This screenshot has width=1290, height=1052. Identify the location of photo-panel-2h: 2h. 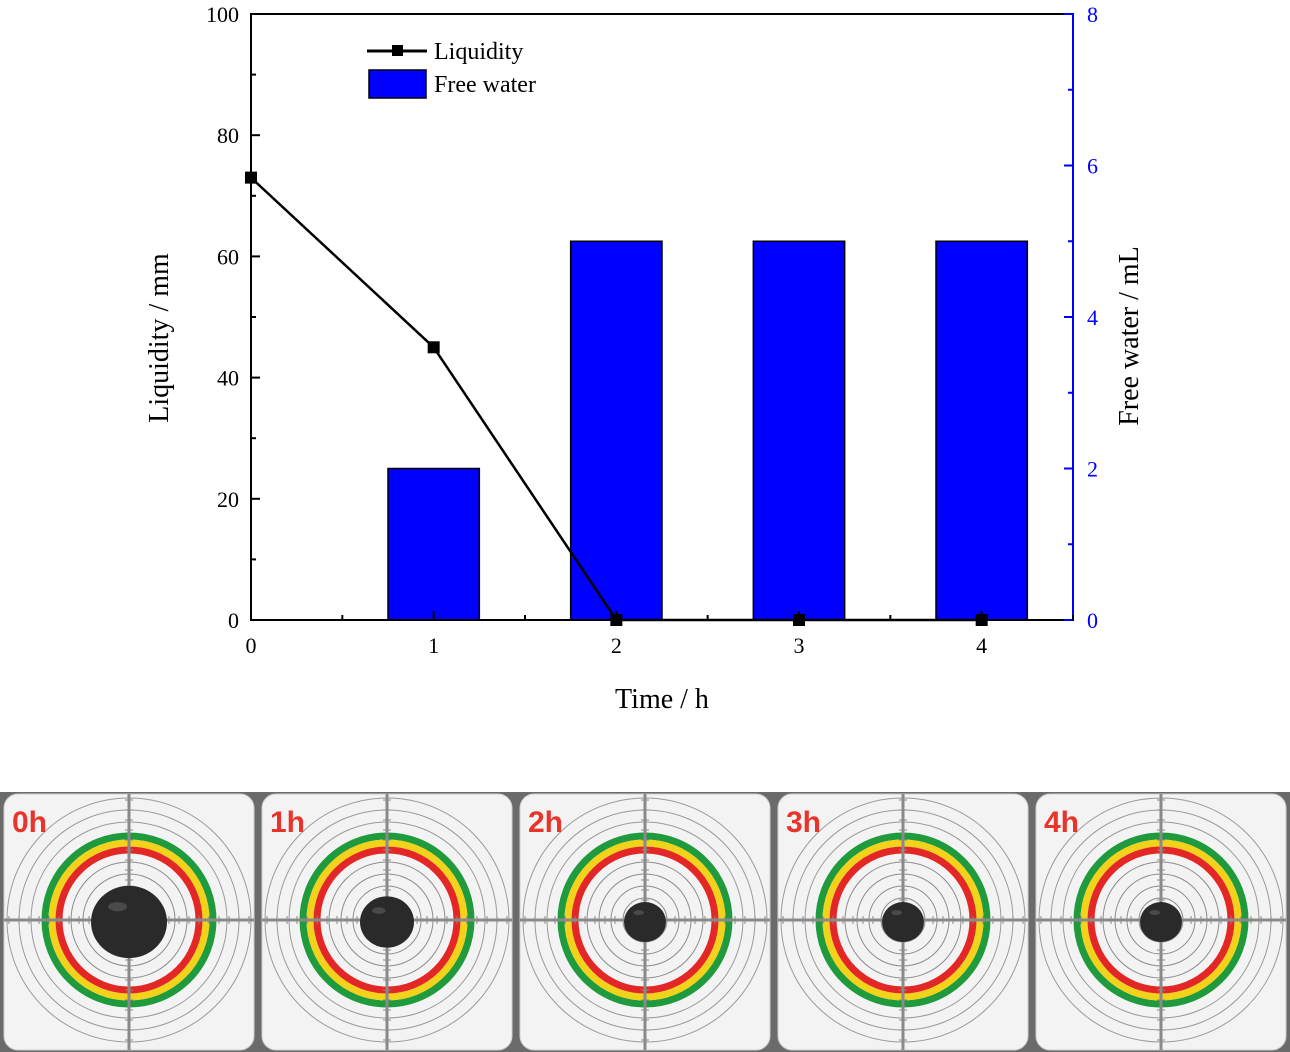
(645, 922).